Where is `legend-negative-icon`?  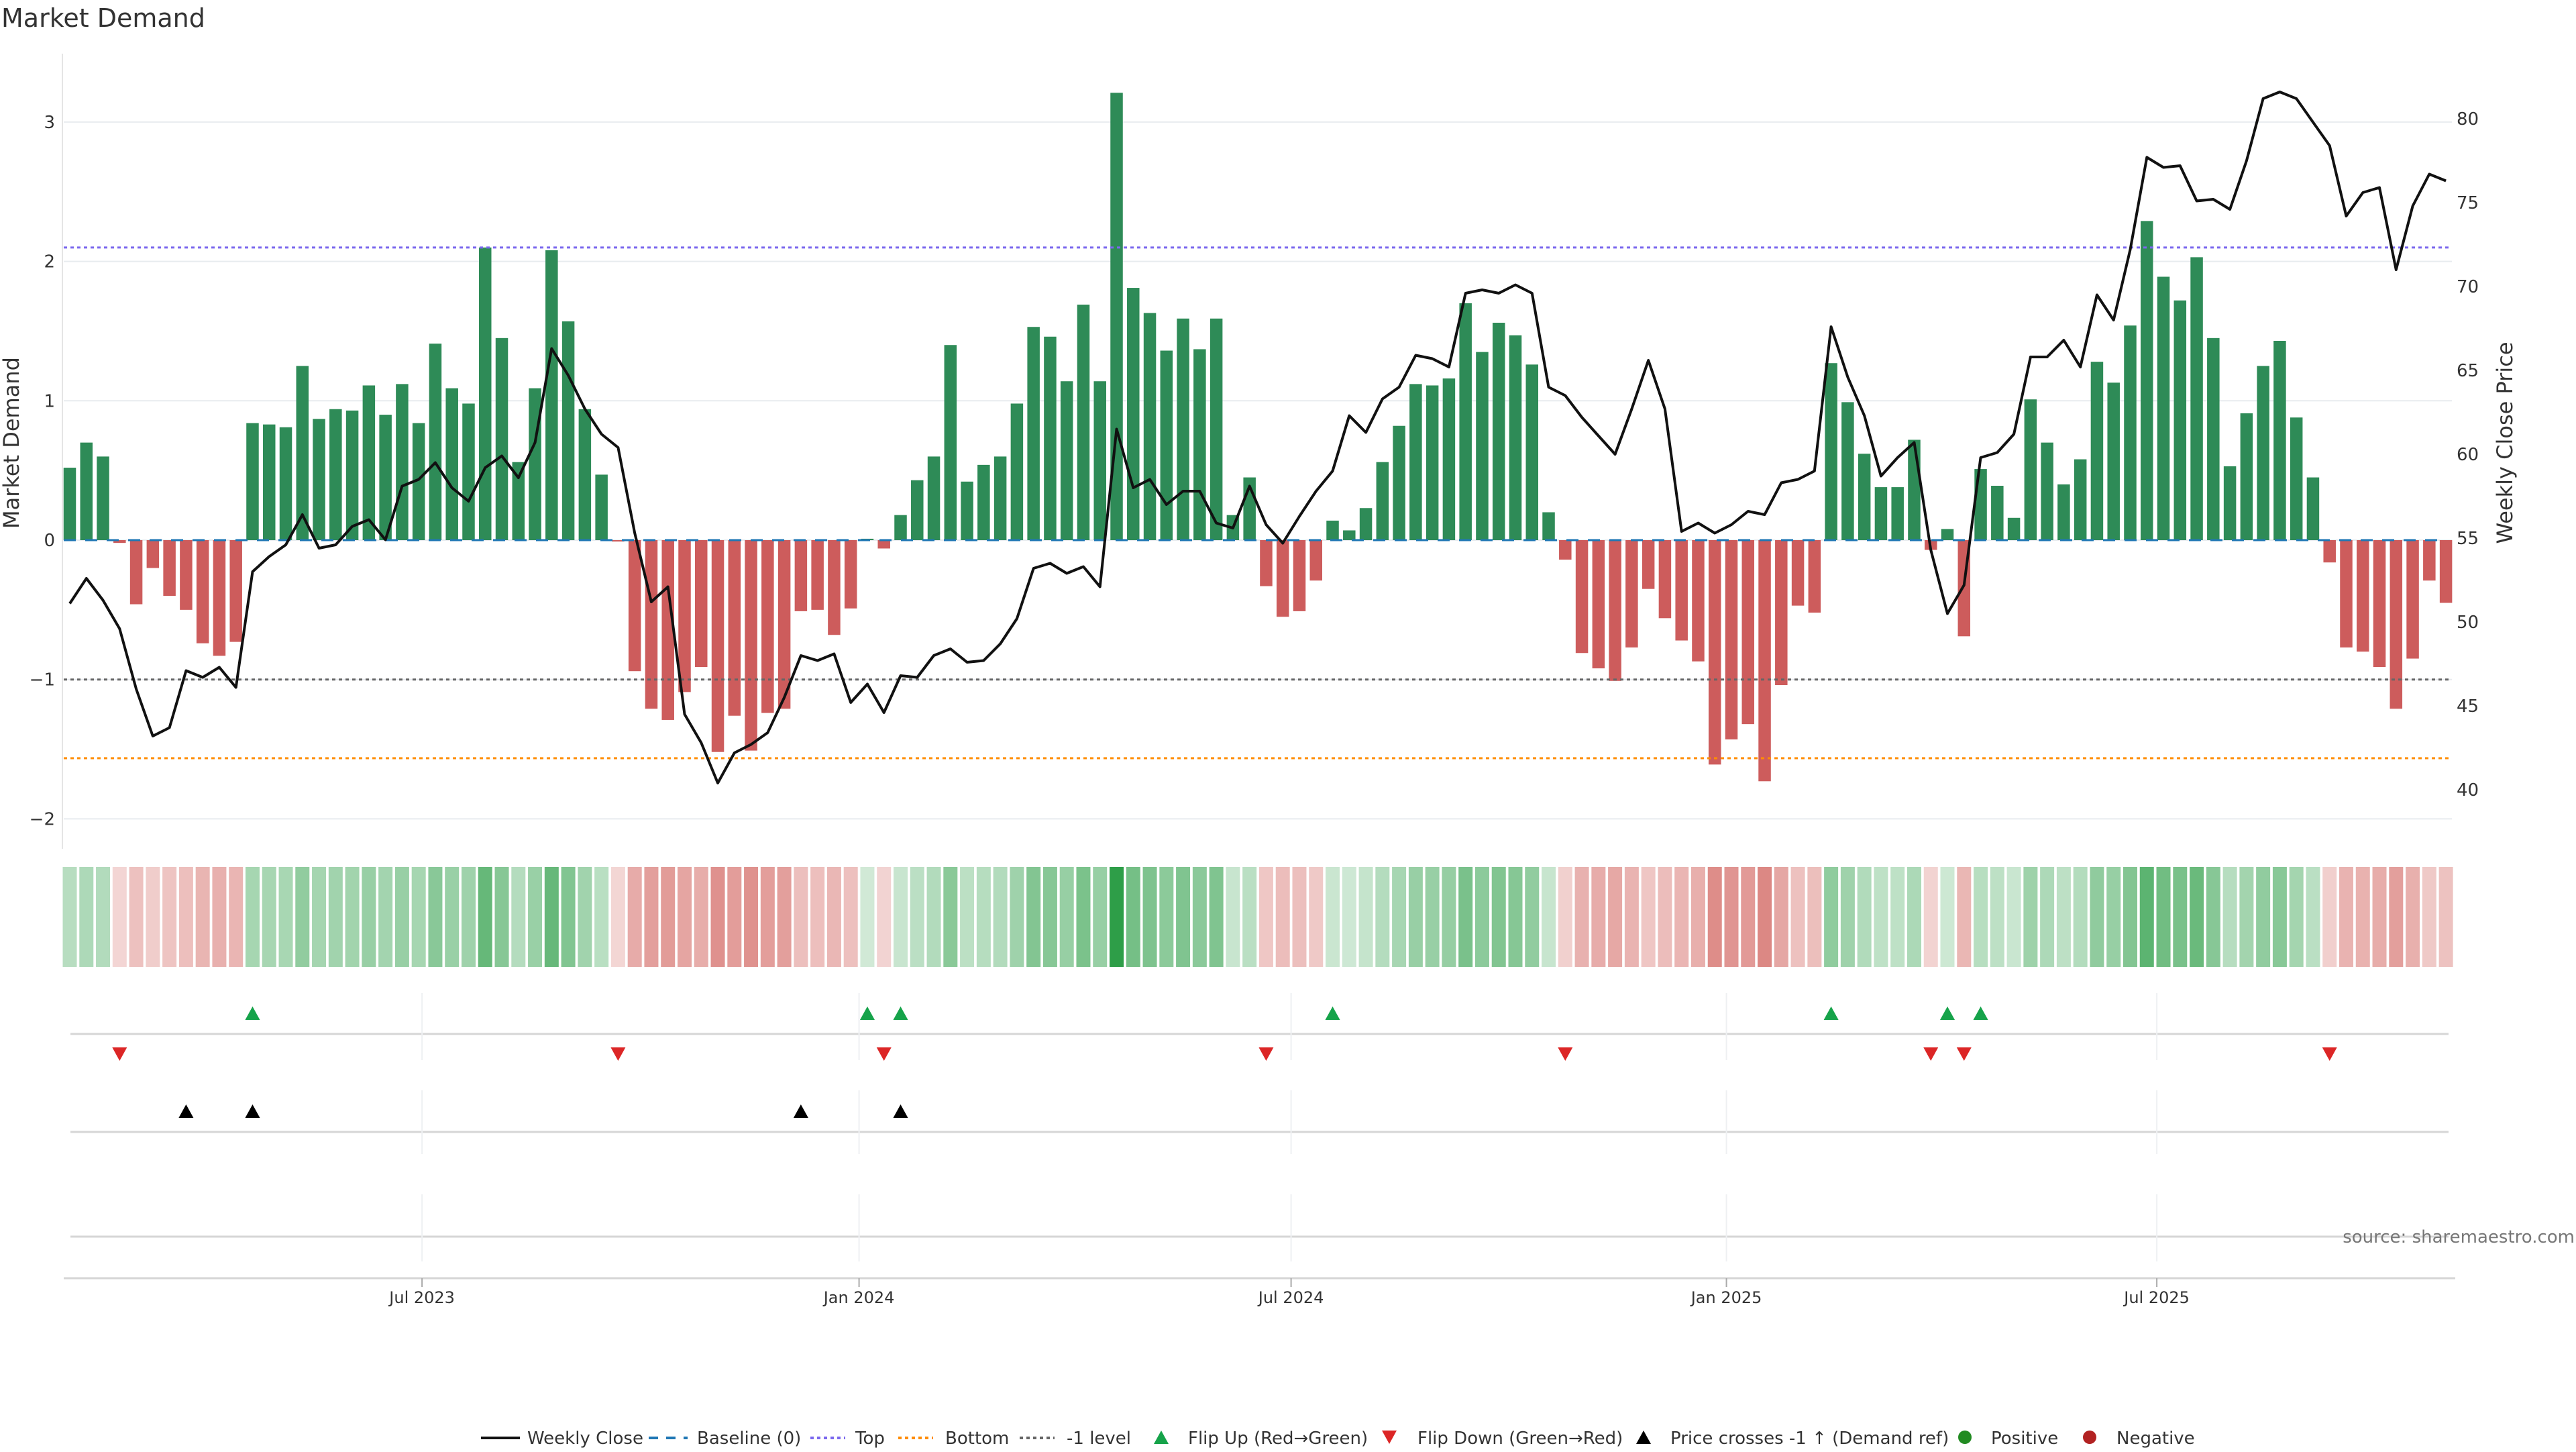 legend-negative-icon is located at coordinates (2089, 1438).